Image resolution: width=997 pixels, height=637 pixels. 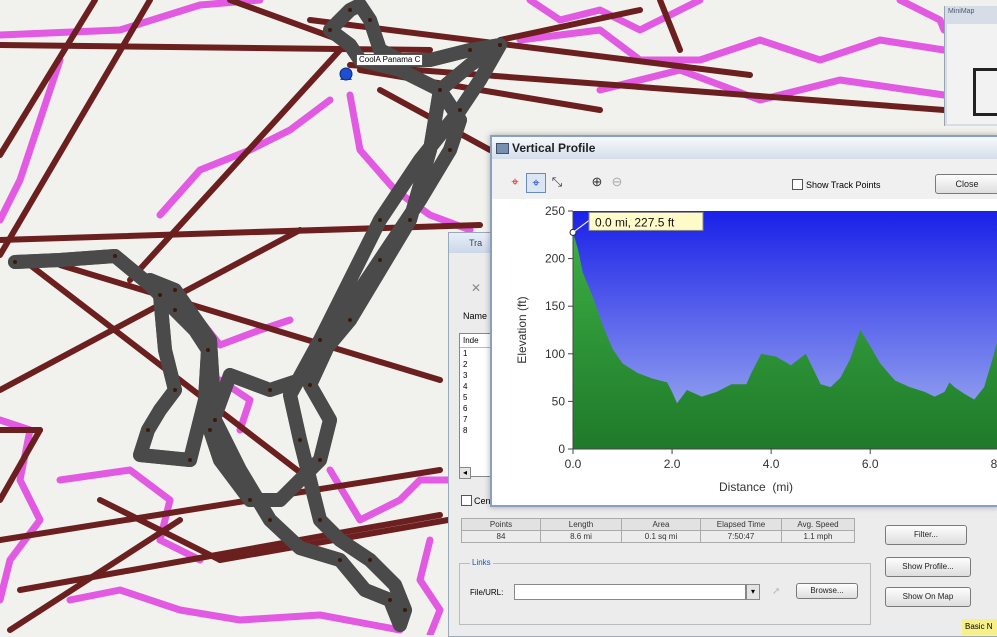 I want to click on crosshair-red-icon: ⌖, so click(x=515, y=181).